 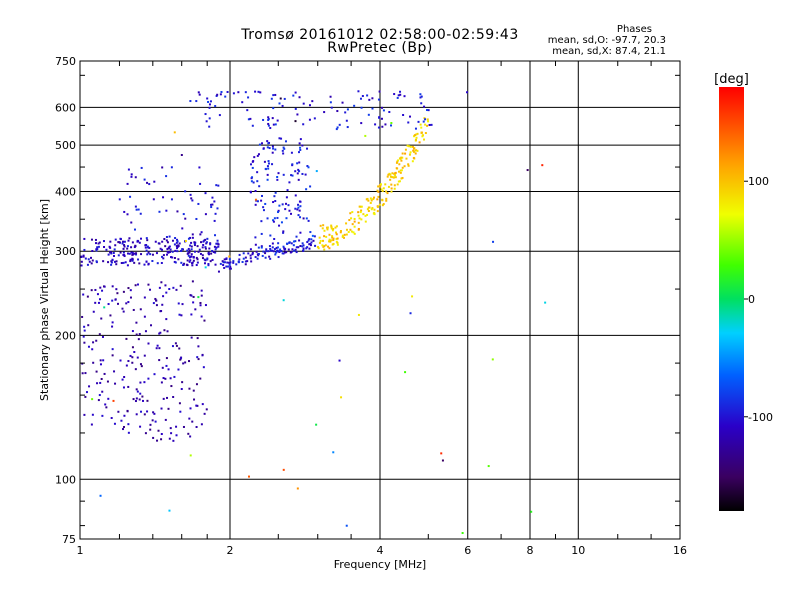 I want to click on x-tick-label: 4, so click(x=380, y=550).